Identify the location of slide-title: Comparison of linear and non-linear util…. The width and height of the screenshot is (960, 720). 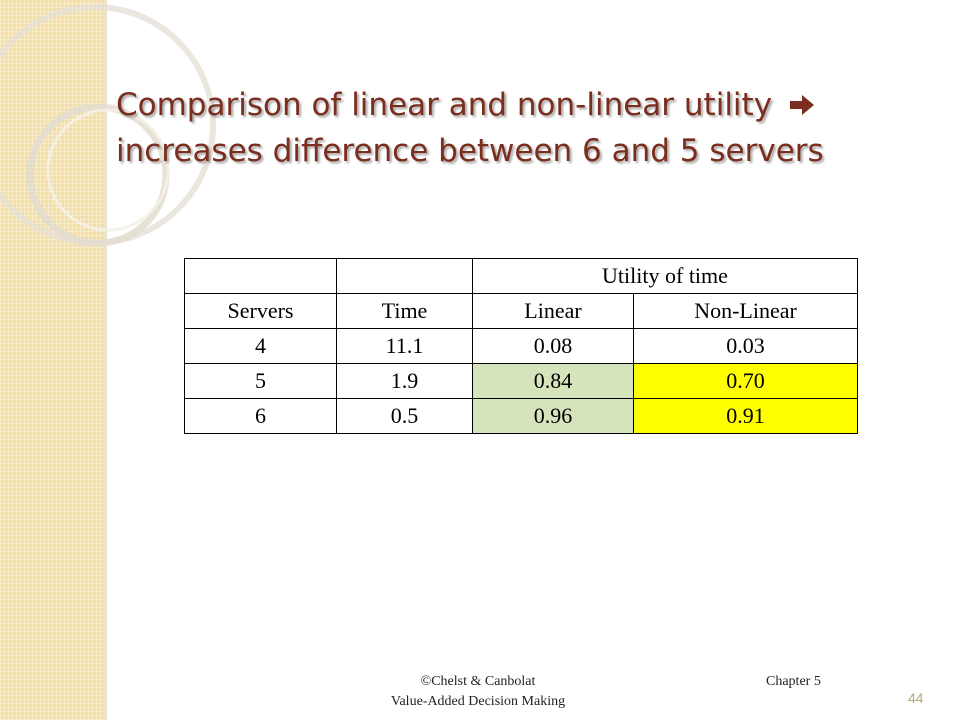
(511, 128).